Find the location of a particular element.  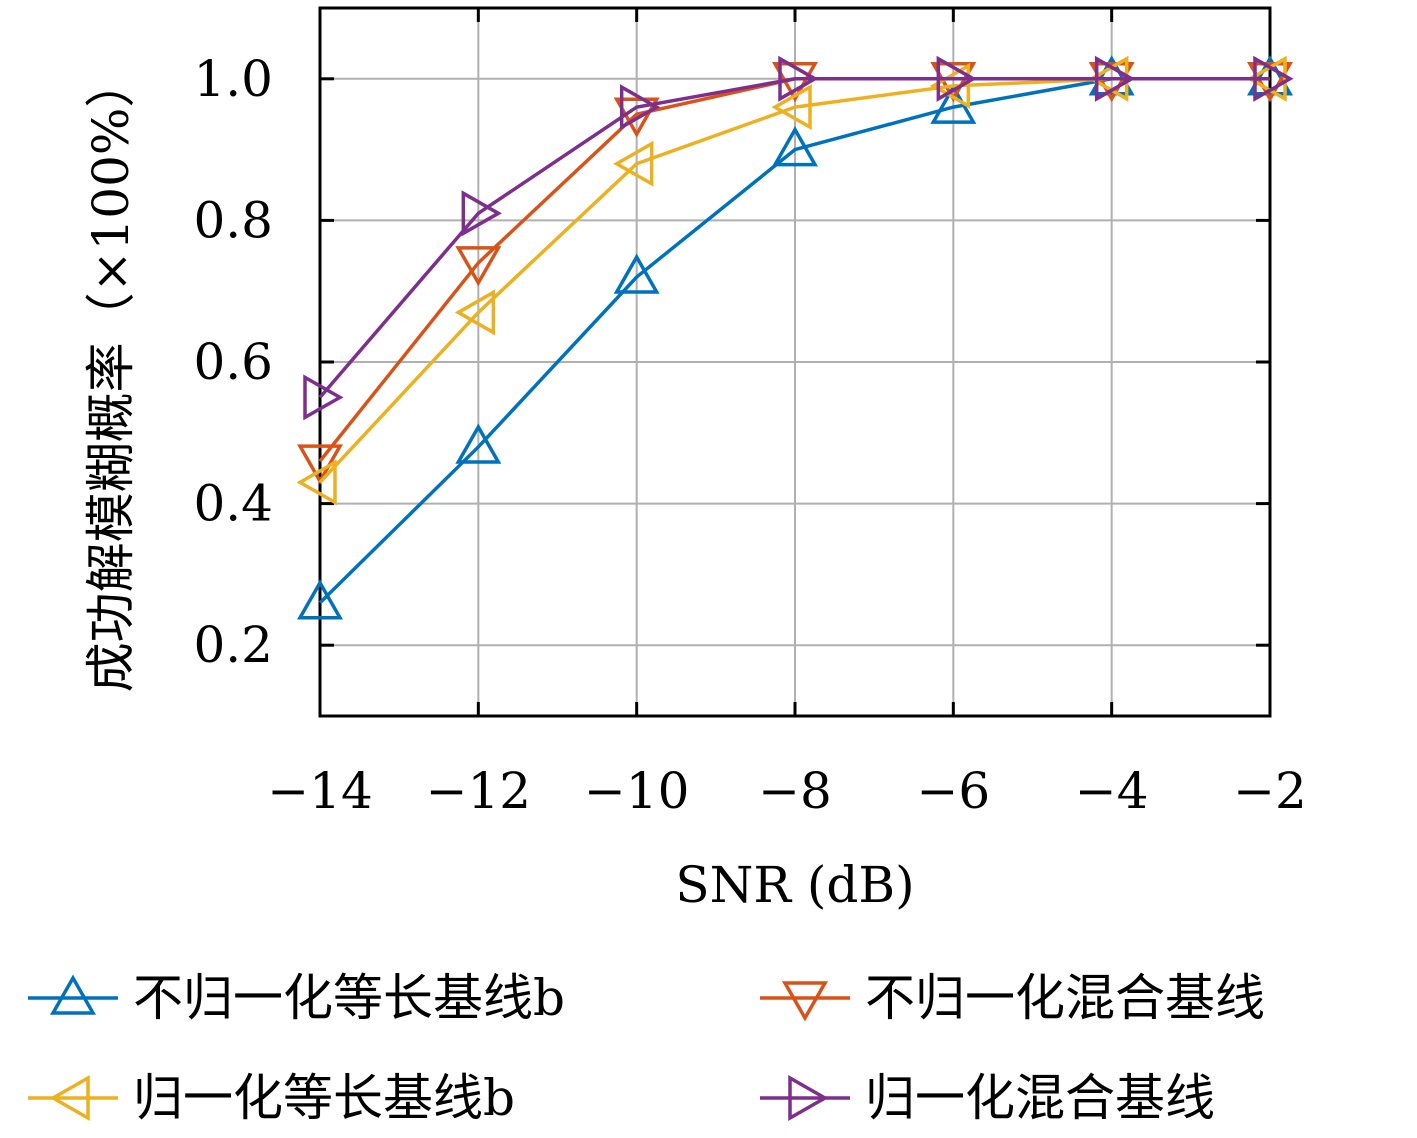

legend-item: 不归一化混合基线 is located at coordinates (1012, 998).